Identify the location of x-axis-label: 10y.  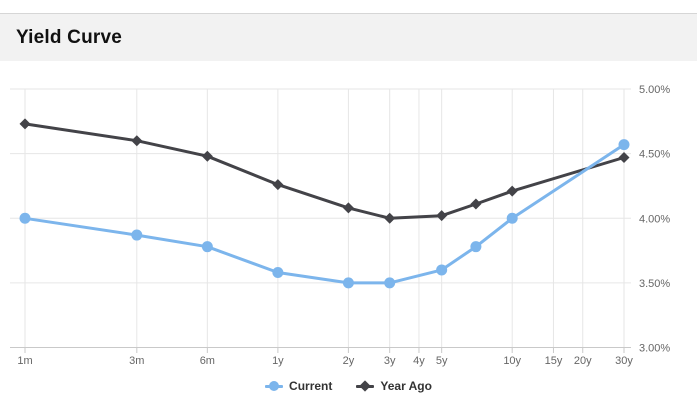
(512, 361).